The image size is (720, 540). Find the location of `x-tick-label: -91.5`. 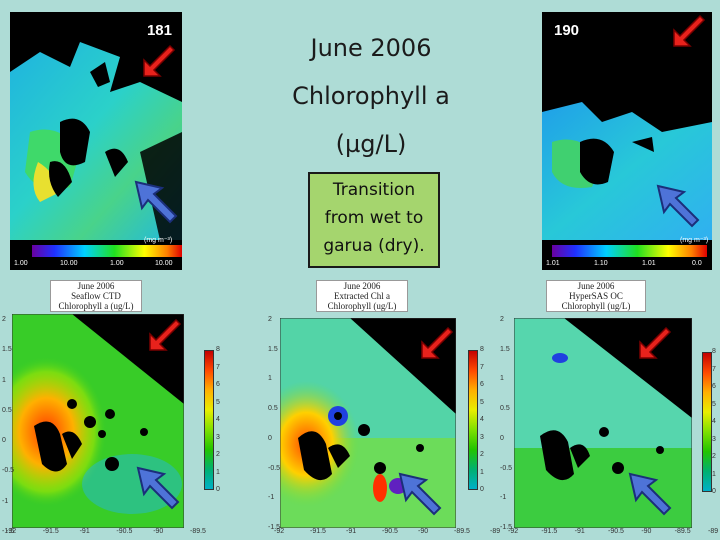

x-tick-label: -91.5 is located at coordinates (50, 531).